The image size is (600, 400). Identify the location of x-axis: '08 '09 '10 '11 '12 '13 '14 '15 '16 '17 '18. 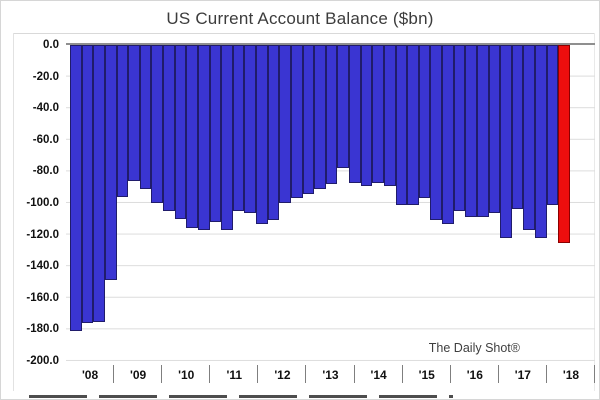
(331, 375).